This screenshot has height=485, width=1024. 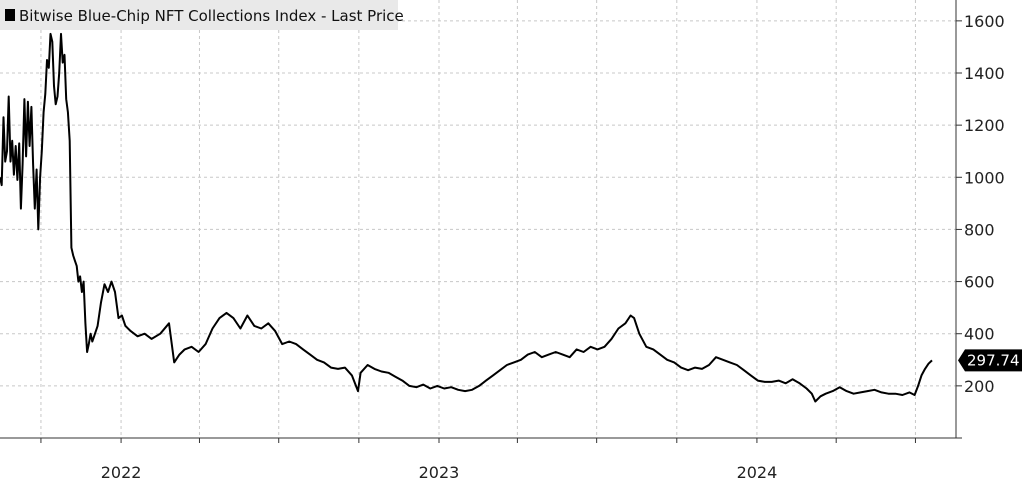 I want to click on last-value-marker: 297.74, so click(x=990, y=360).